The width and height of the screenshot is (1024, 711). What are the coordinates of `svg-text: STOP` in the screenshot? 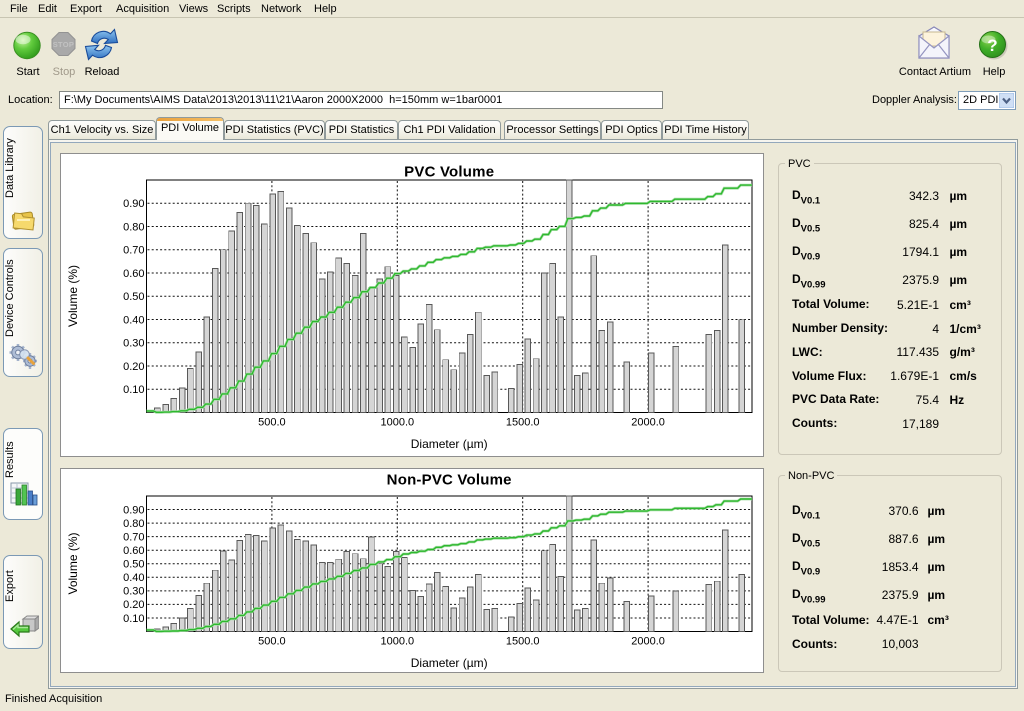 It's located at (63, 44).